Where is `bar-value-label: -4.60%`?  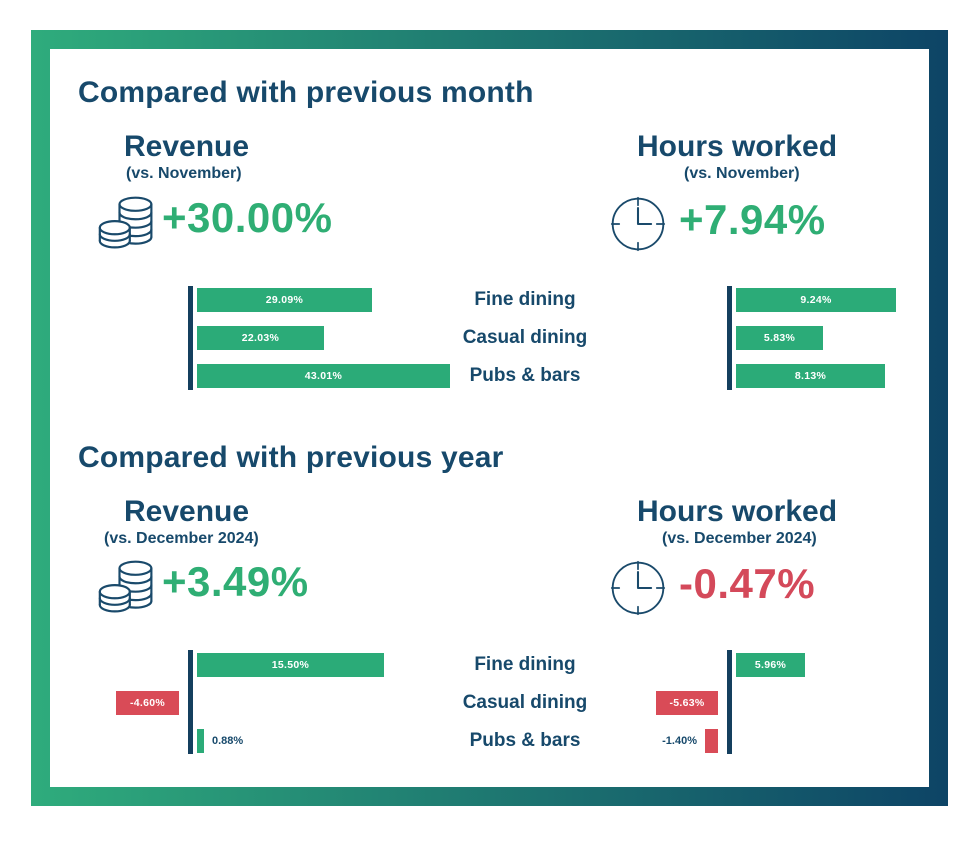 bar-value-label: -4.60% is located at coordinates (147, 703).